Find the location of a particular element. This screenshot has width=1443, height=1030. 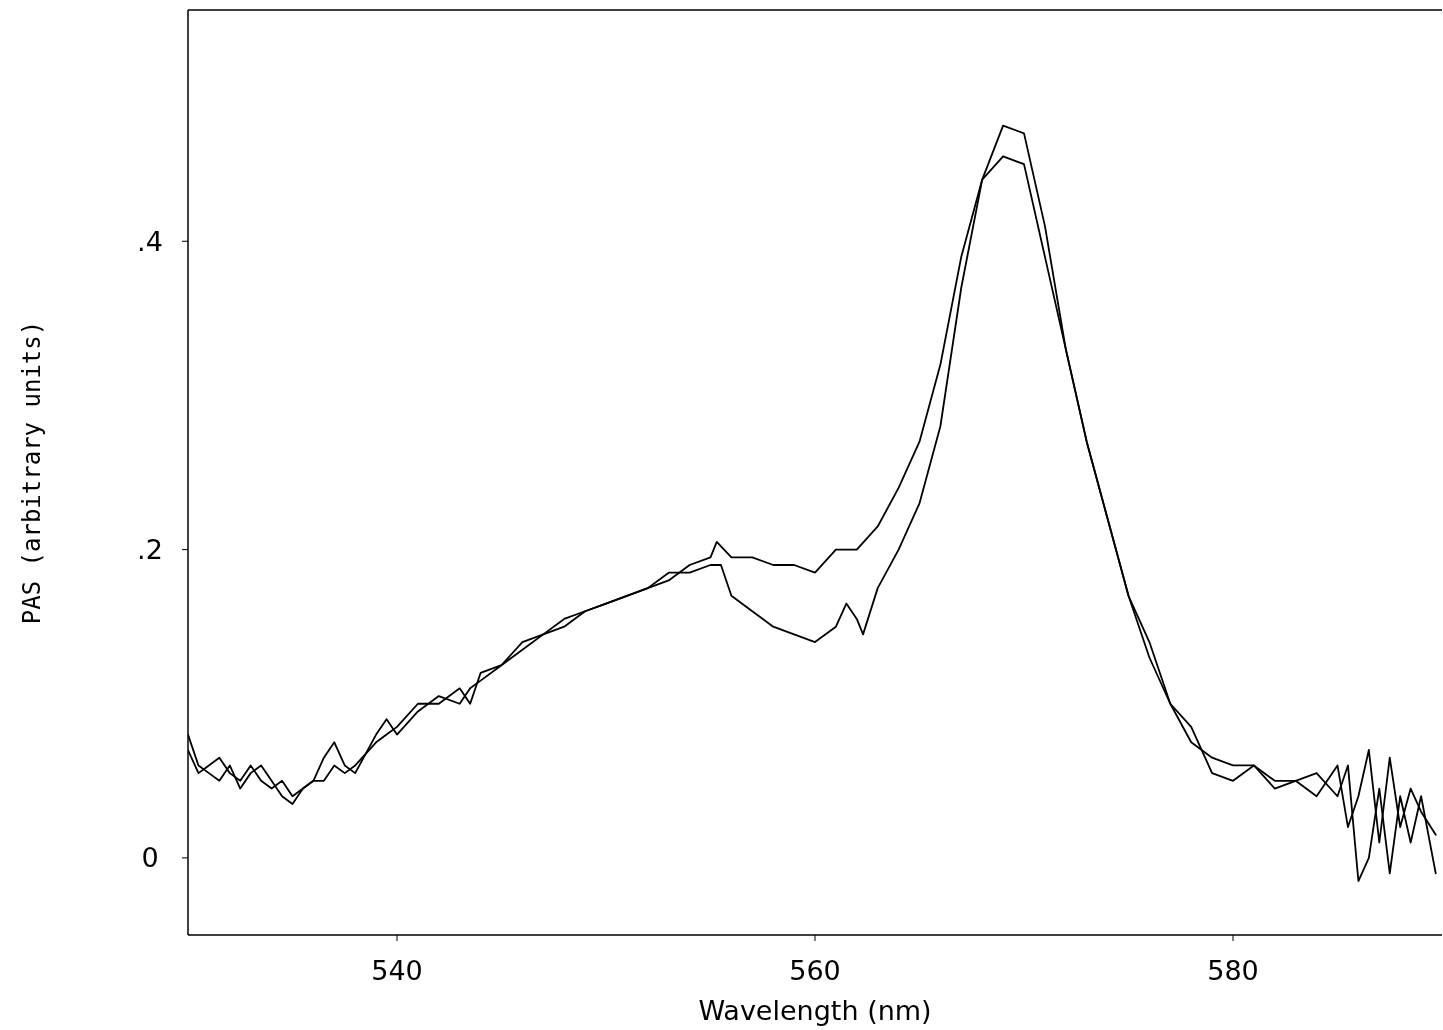

x-tick-label: 580 is located at coordinates (1233, 970).